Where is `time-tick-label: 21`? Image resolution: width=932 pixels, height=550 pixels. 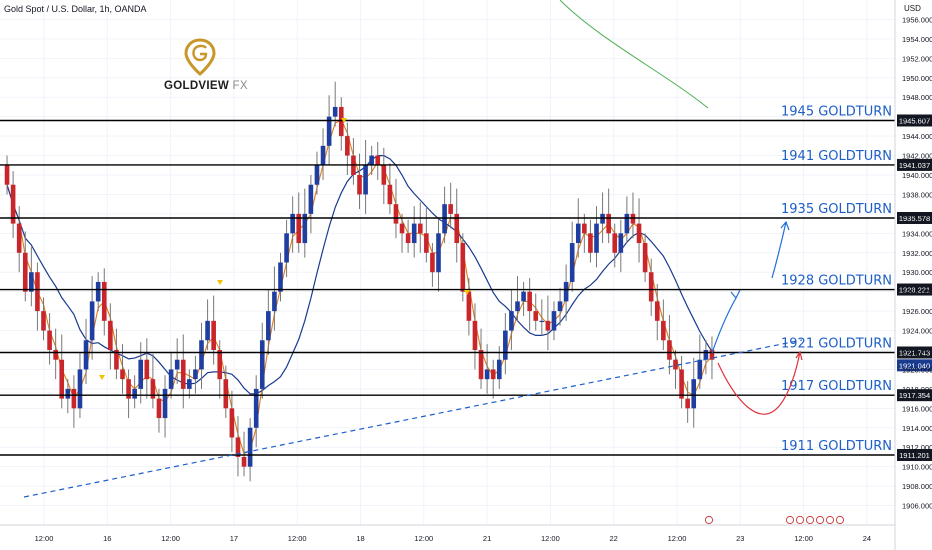 time-tick-label: 21 is located at coordinates (487, 538).